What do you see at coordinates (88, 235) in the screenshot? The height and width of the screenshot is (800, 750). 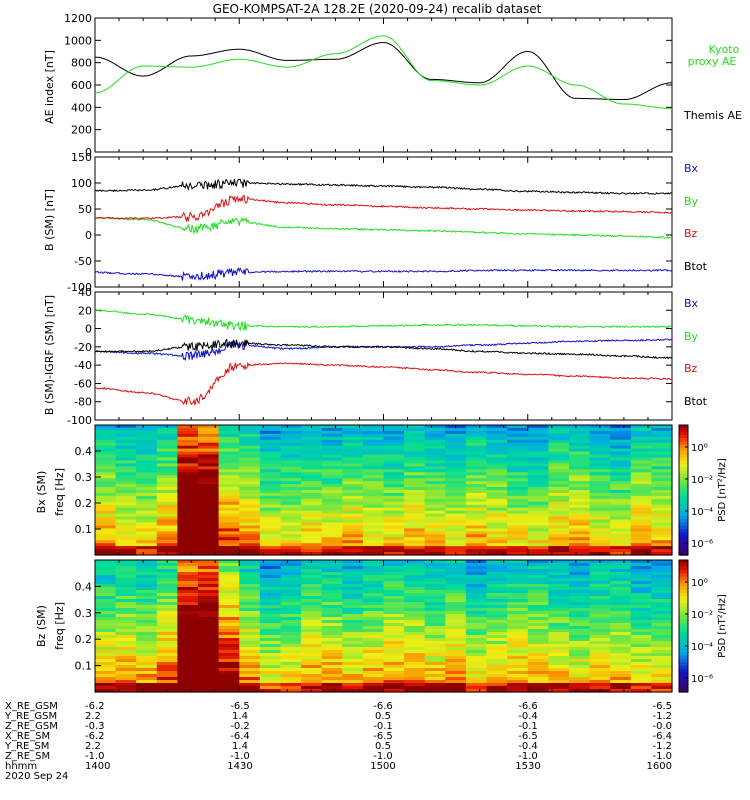 I see `y-tick-label: 0` at bounding box center [88, 235].